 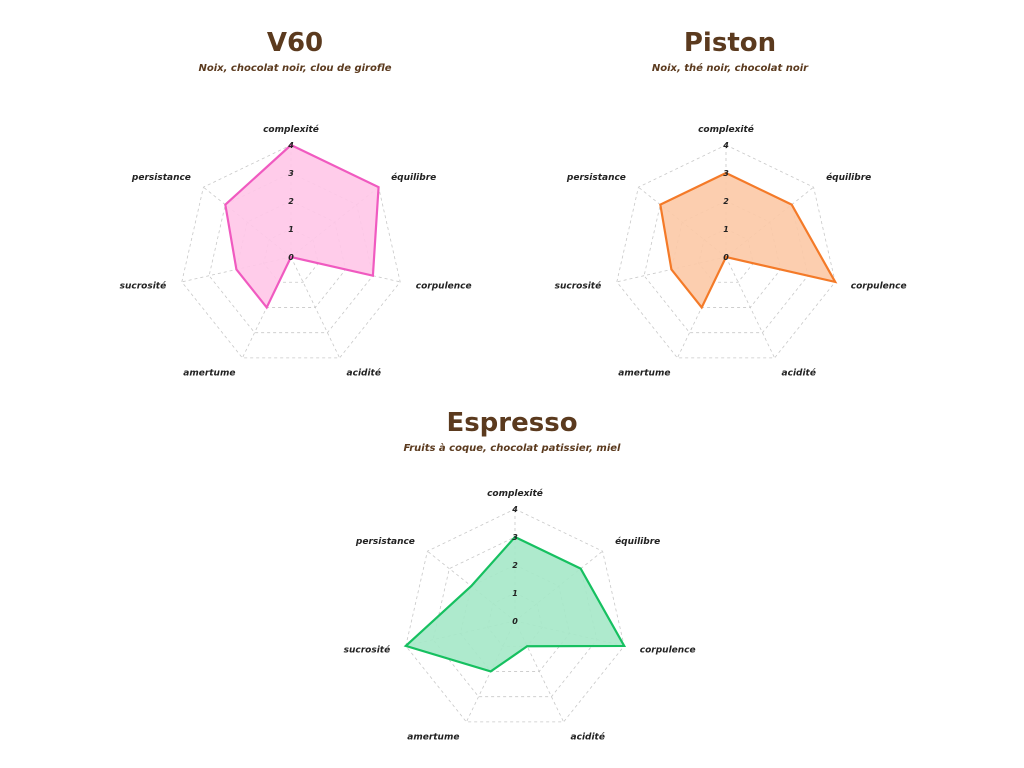 I want to click on radar-panel-v60: V60 Noix, chocolat noir, clou de girofle, so click(x=295, y=52).